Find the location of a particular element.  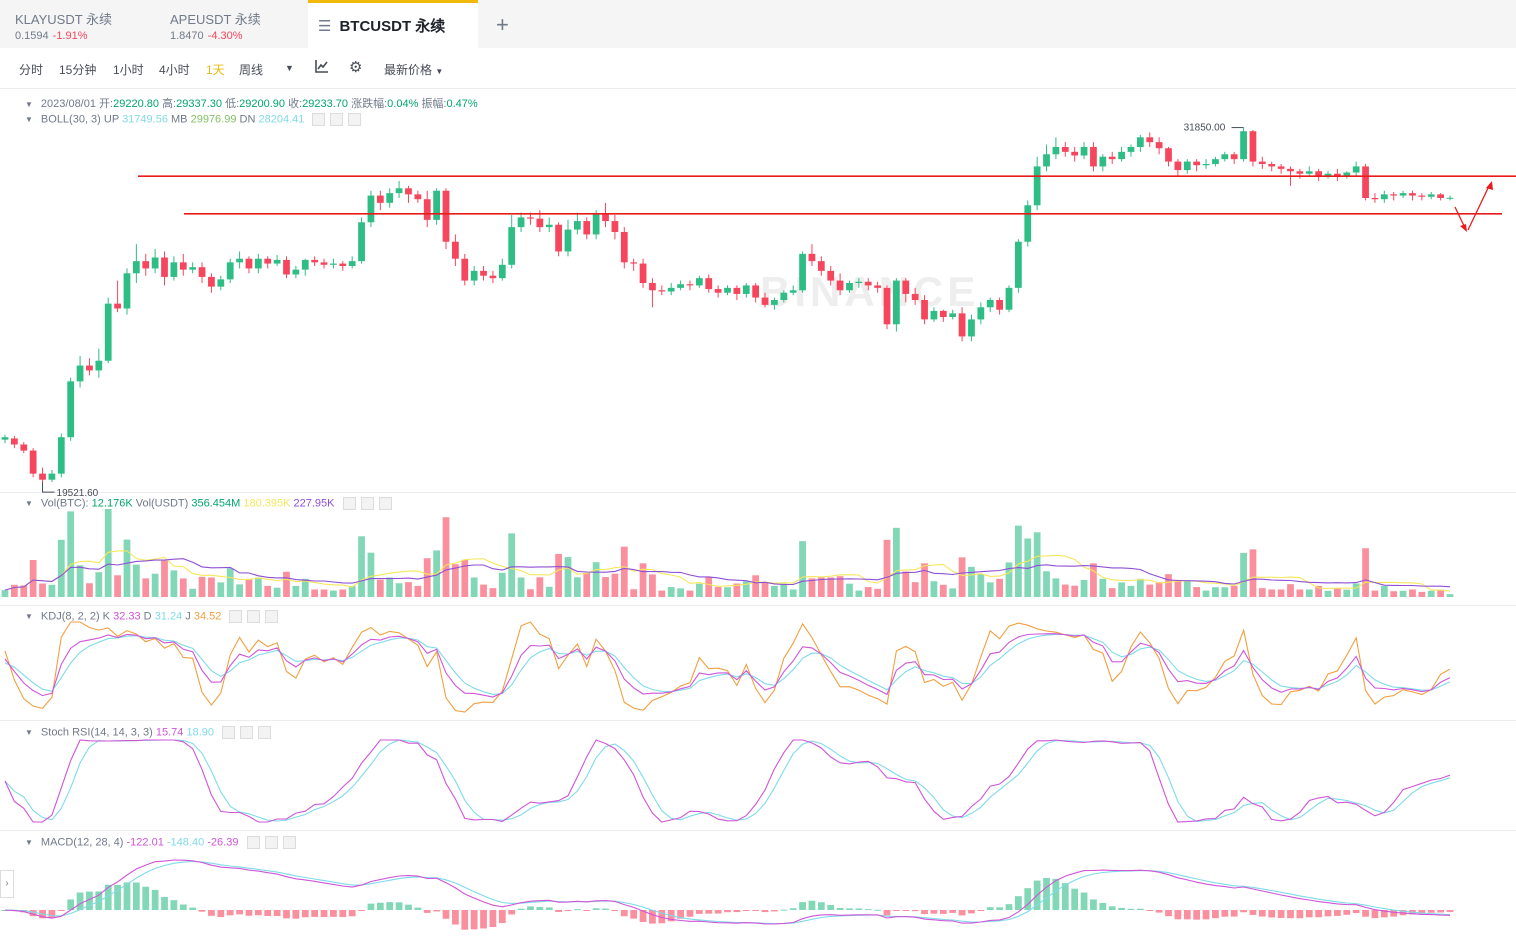

interval-6: 周线 is located at coordinates (251, 70).